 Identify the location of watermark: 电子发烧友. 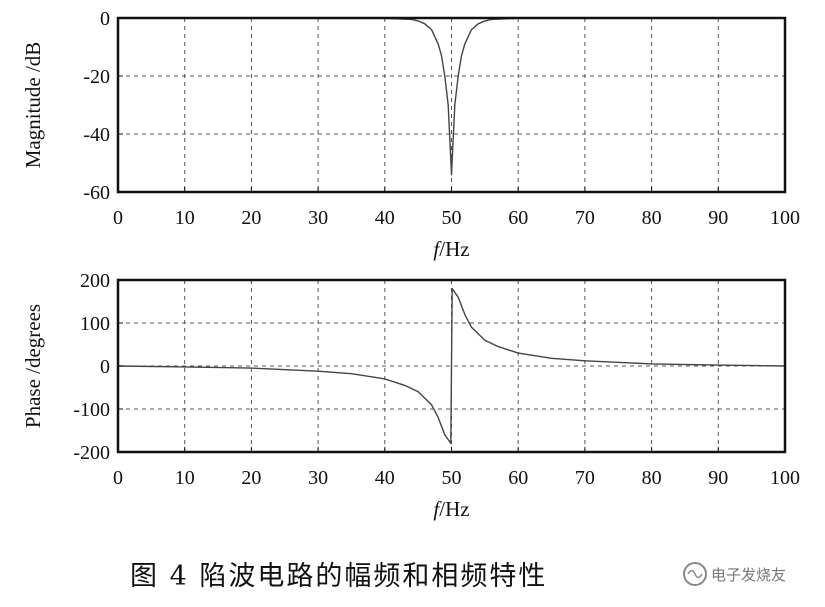
(734, 574).